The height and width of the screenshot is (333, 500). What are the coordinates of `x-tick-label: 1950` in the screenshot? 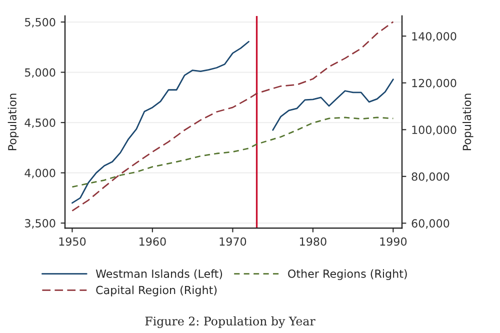 It's located at (72, 241).